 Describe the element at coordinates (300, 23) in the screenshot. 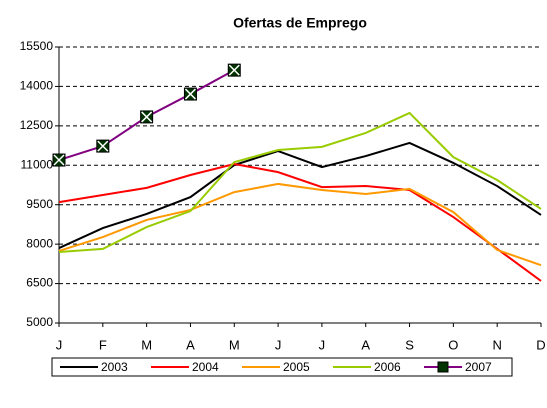

I see `chart-title: Ofertas de Emprego` at that location.